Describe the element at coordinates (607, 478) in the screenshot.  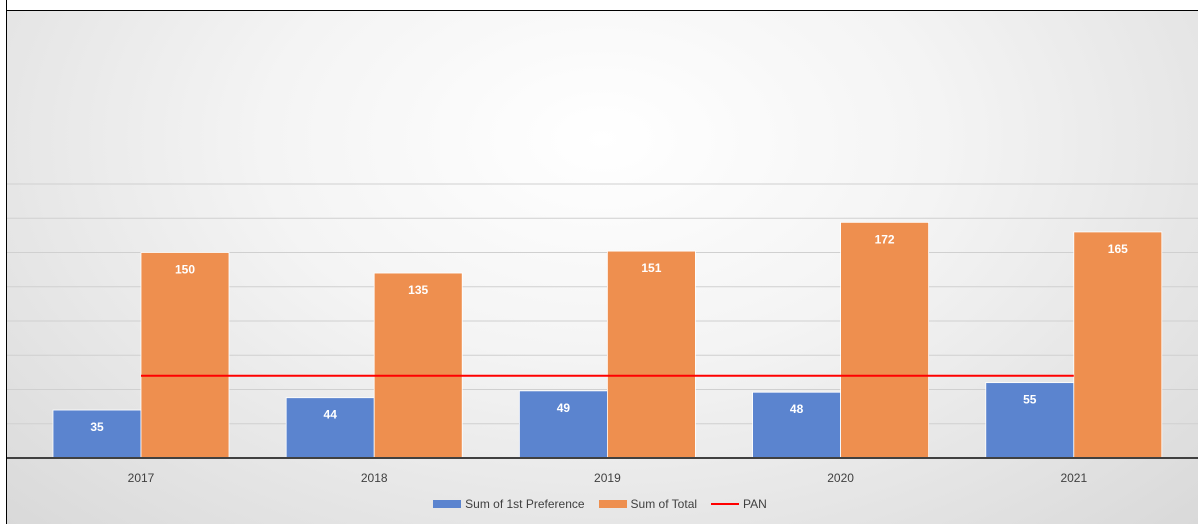
I see `x-tick-label-2019: 2019` at that location.